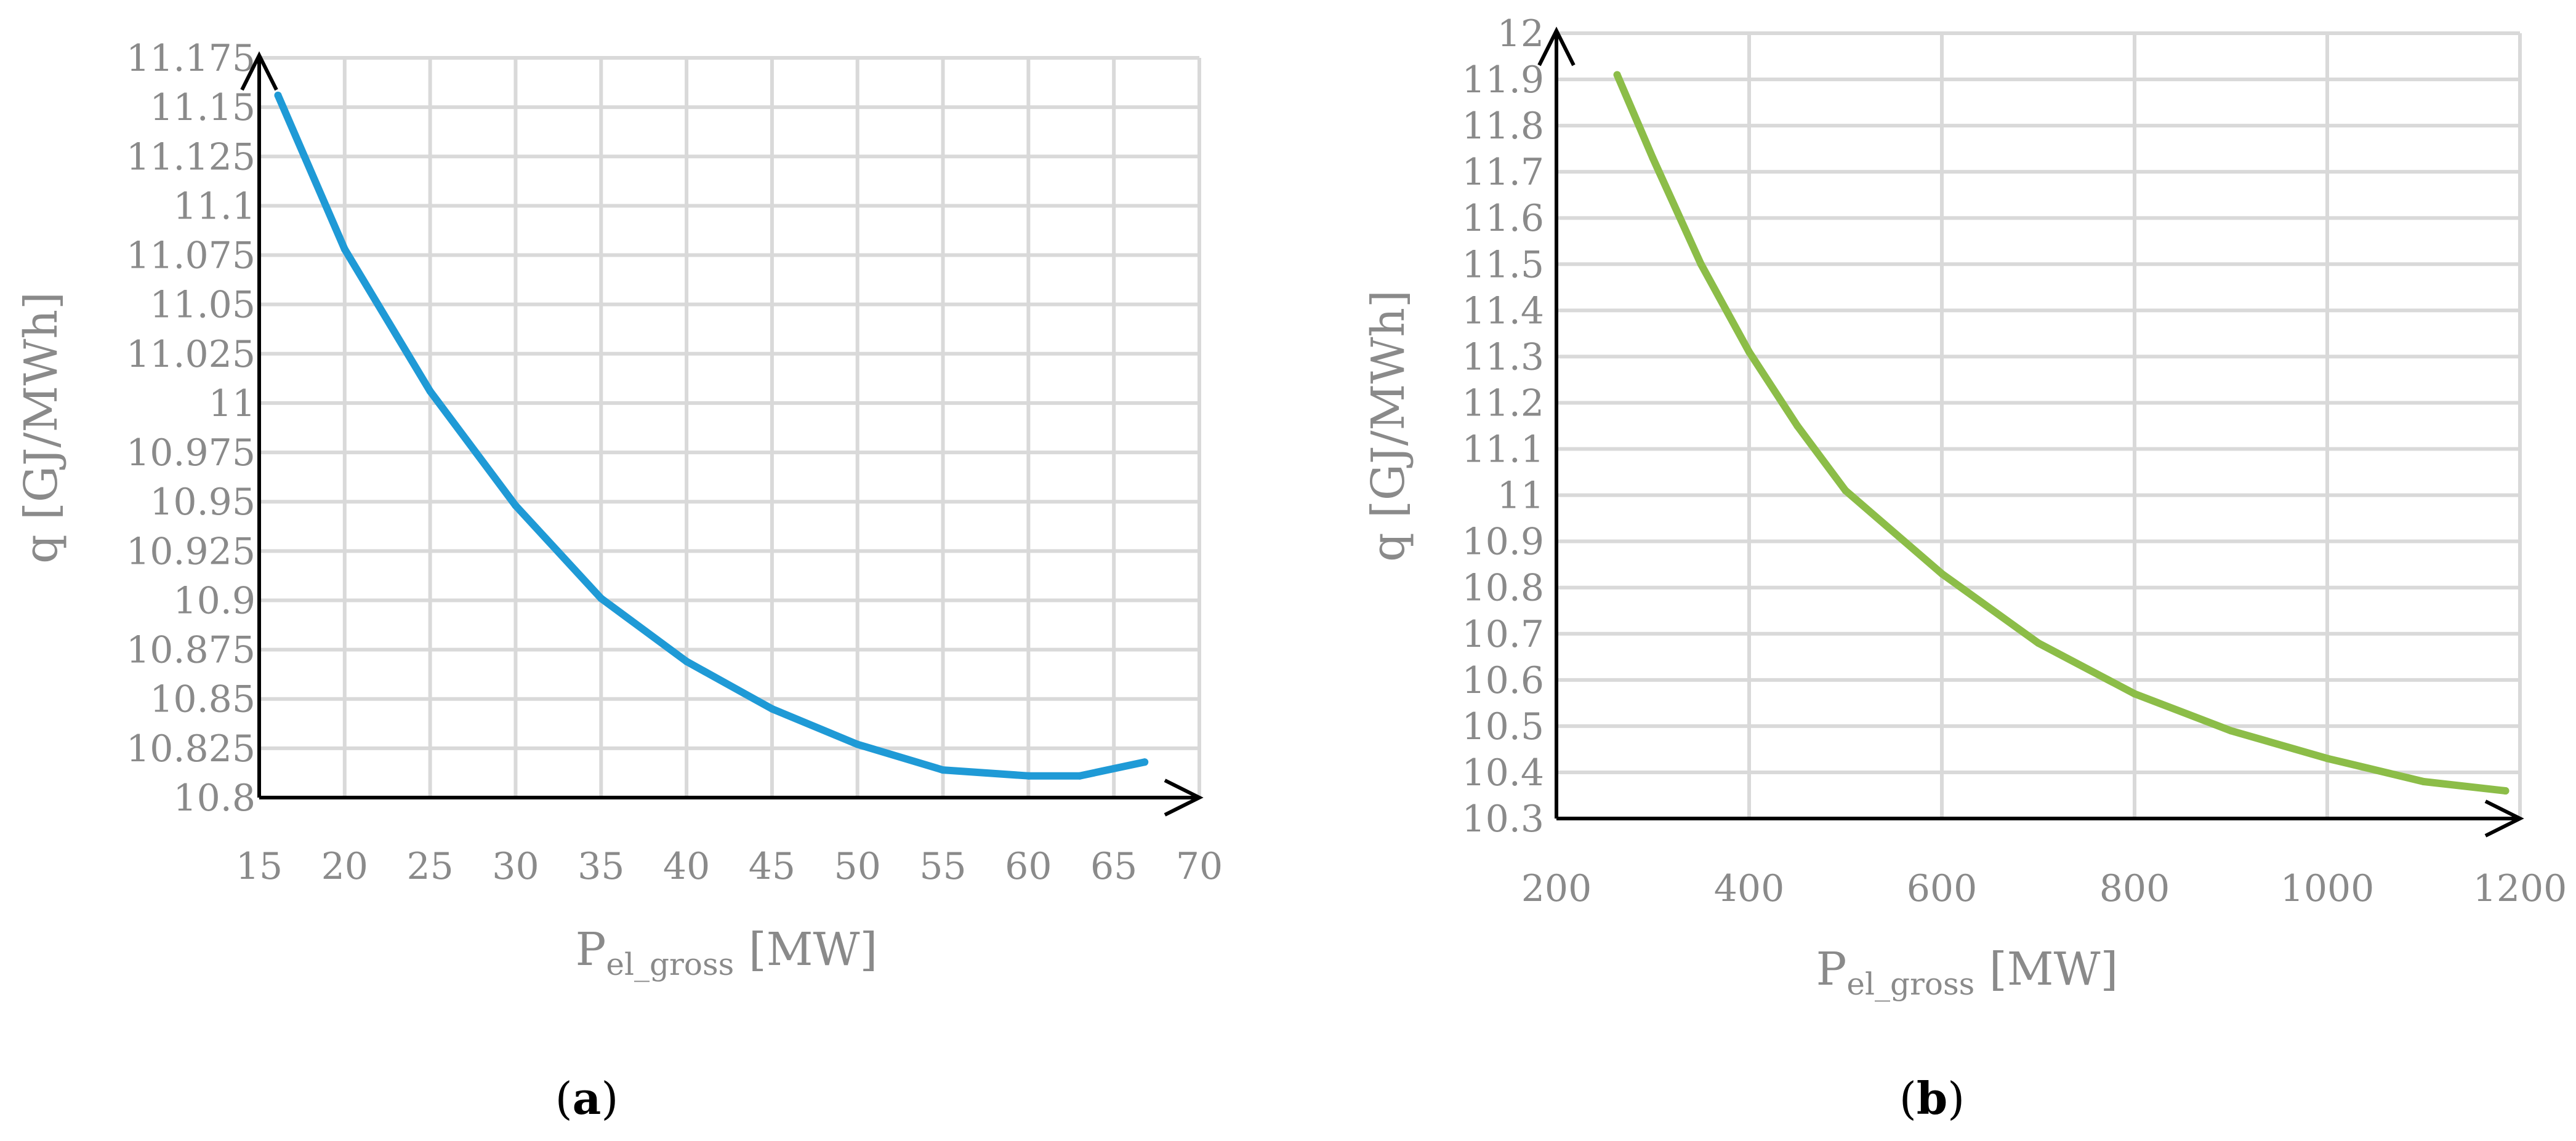 The height and width of the screenshot is (1141, 2576). What do you see at coordinates (1503, 357) in the screenshot?
I see `y-tick-label: 11.3` at bounding box center [1503, 357].